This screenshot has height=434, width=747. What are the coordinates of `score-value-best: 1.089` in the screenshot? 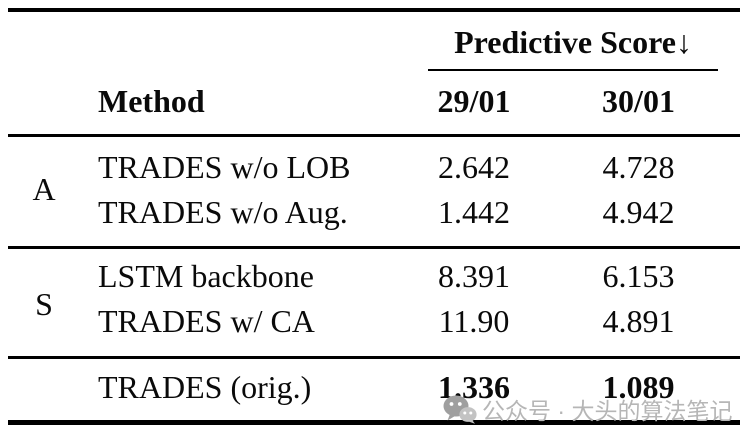 It's located at (638, 387).